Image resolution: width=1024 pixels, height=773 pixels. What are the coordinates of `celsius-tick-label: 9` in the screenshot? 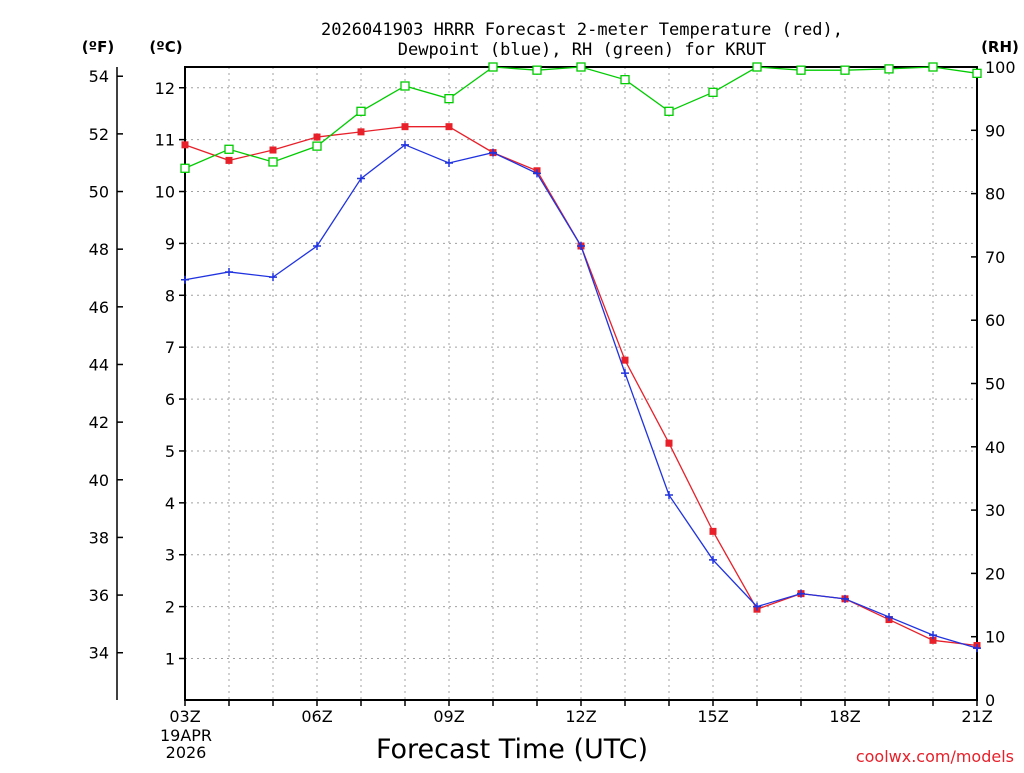 It's located at (170, 243).